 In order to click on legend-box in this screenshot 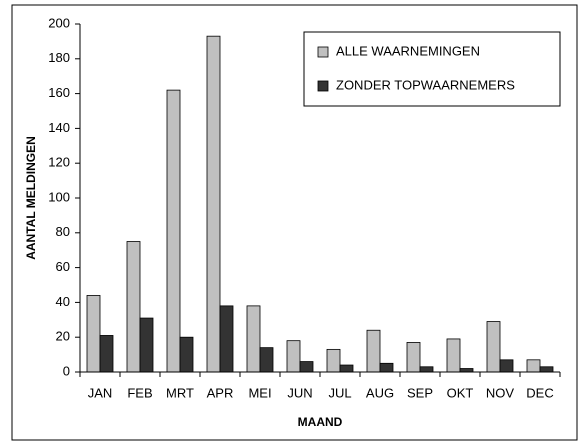, I will do `click(432, 69)`.